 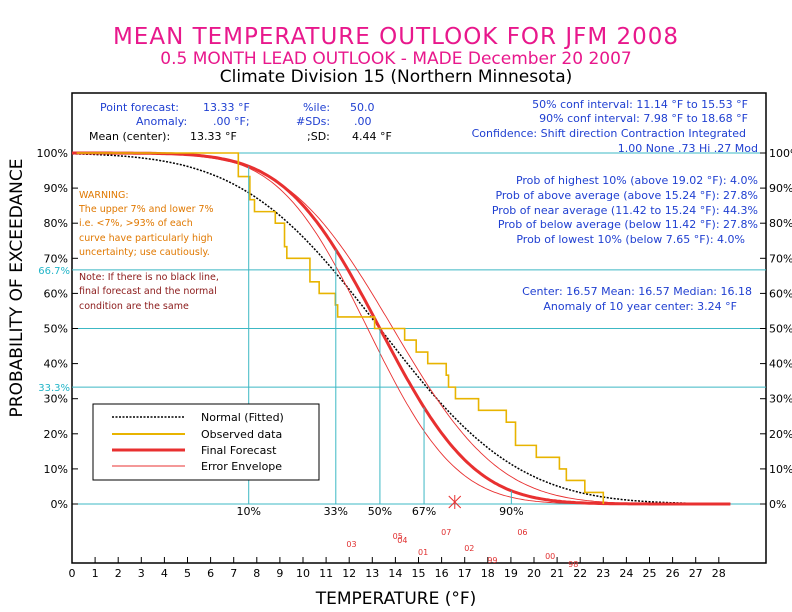 I want to click on year-label: 07, so click(x=446, y=532).